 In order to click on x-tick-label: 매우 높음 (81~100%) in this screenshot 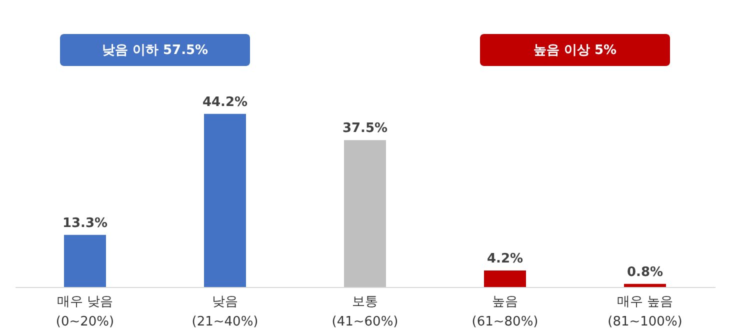, I will do `click(645, 312)`.